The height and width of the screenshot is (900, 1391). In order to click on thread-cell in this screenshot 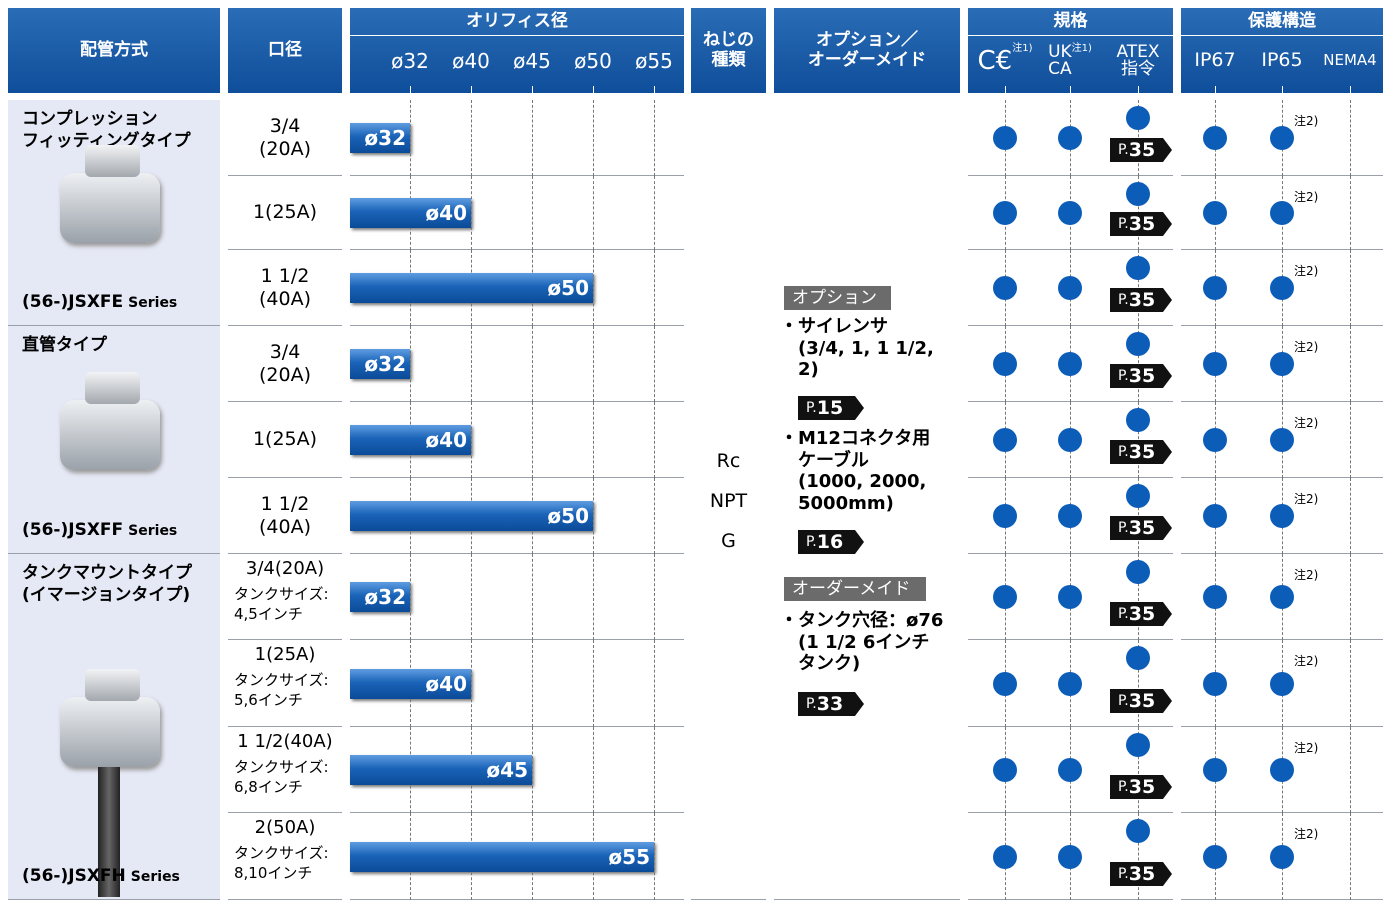, I will do `click(728, 500)`.